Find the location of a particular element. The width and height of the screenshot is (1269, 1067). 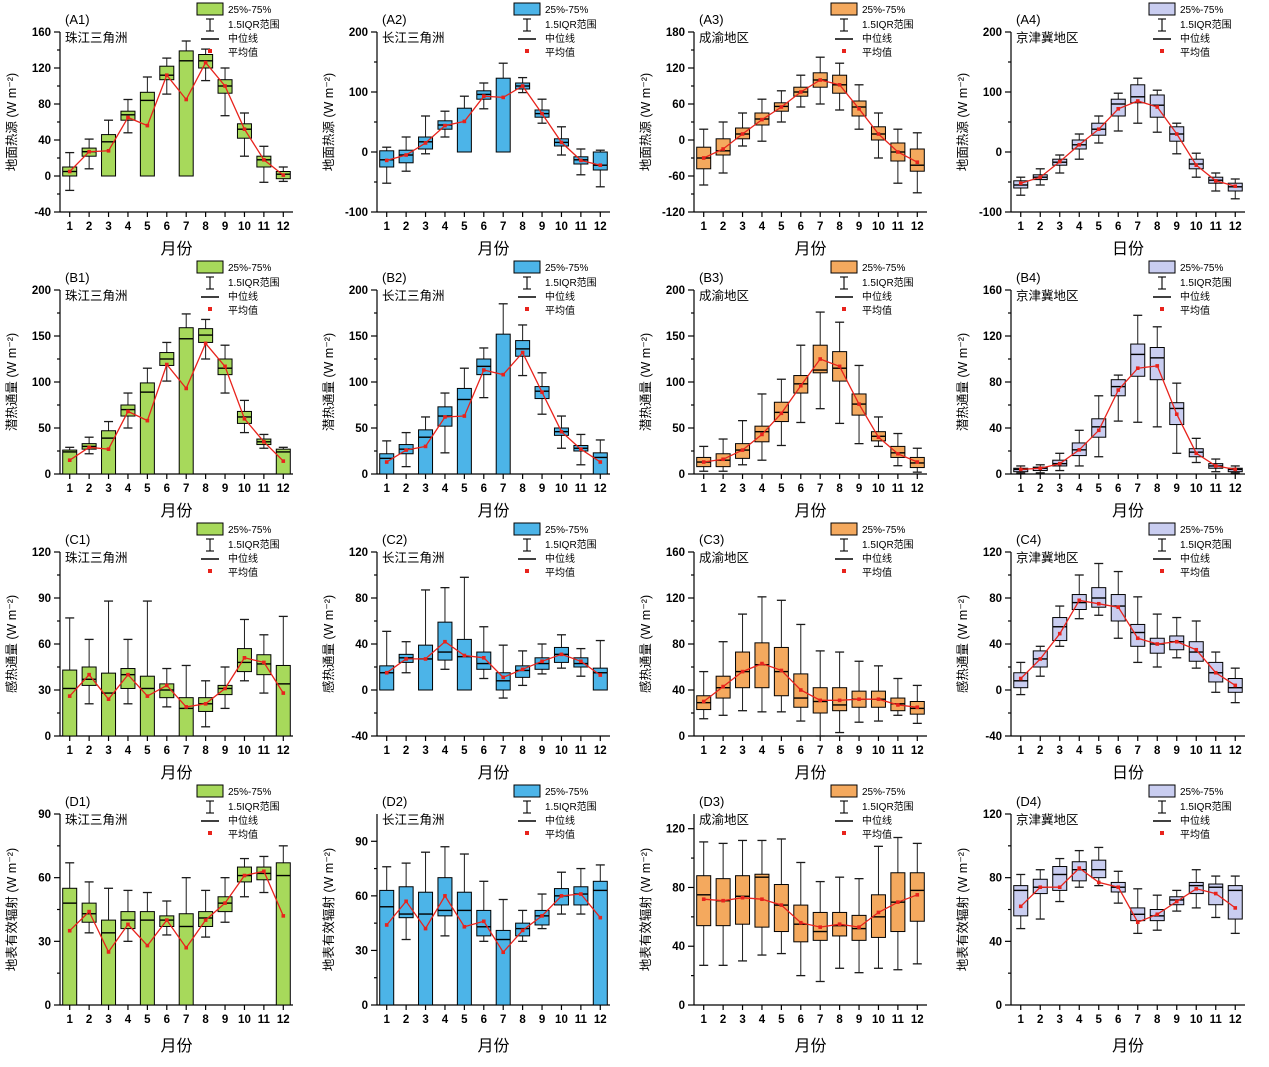

plot-title: (B1) is located at coordinates (77, 277).